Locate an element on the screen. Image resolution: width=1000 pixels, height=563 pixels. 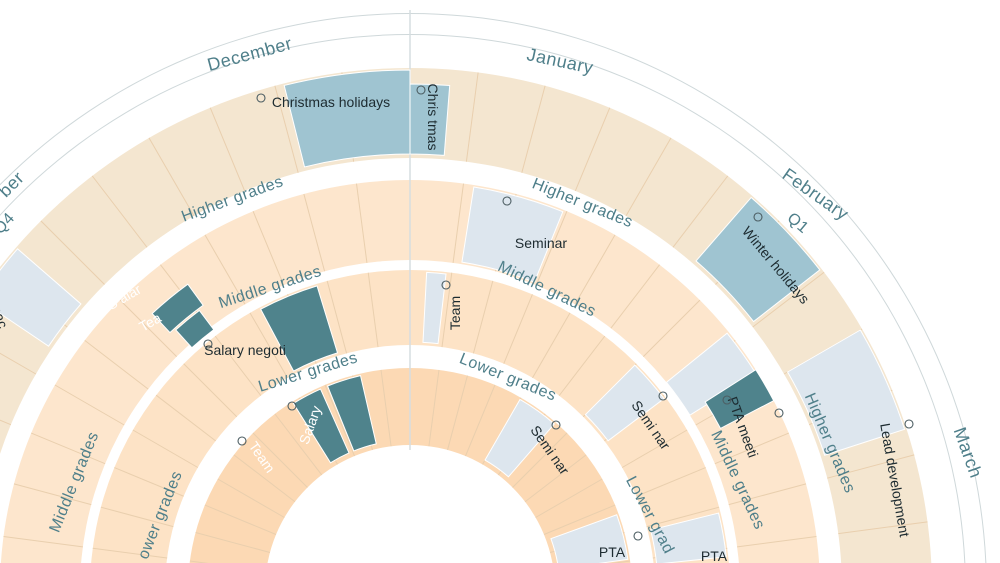
event-pta-middle: PTA is located at coordinates (714, 555).